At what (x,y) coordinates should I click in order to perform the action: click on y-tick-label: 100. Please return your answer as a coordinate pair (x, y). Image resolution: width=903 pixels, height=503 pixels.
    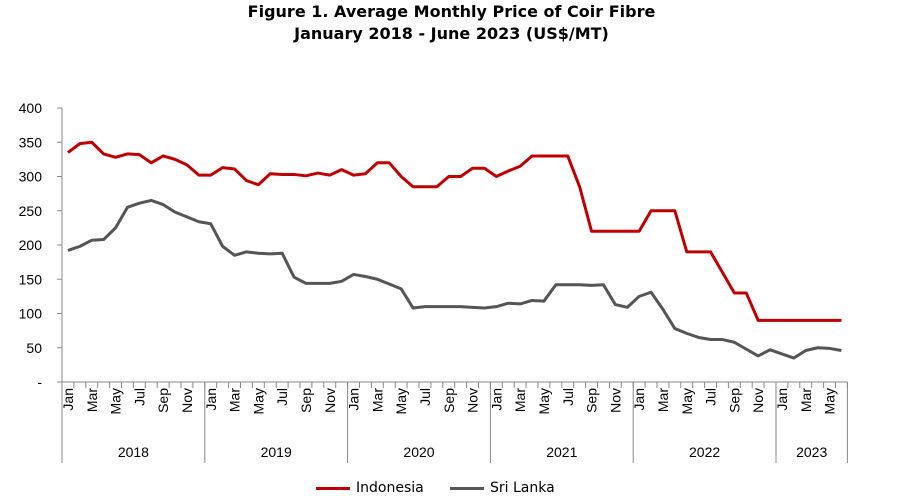
    Looking at the image, I should click on (31, 314).